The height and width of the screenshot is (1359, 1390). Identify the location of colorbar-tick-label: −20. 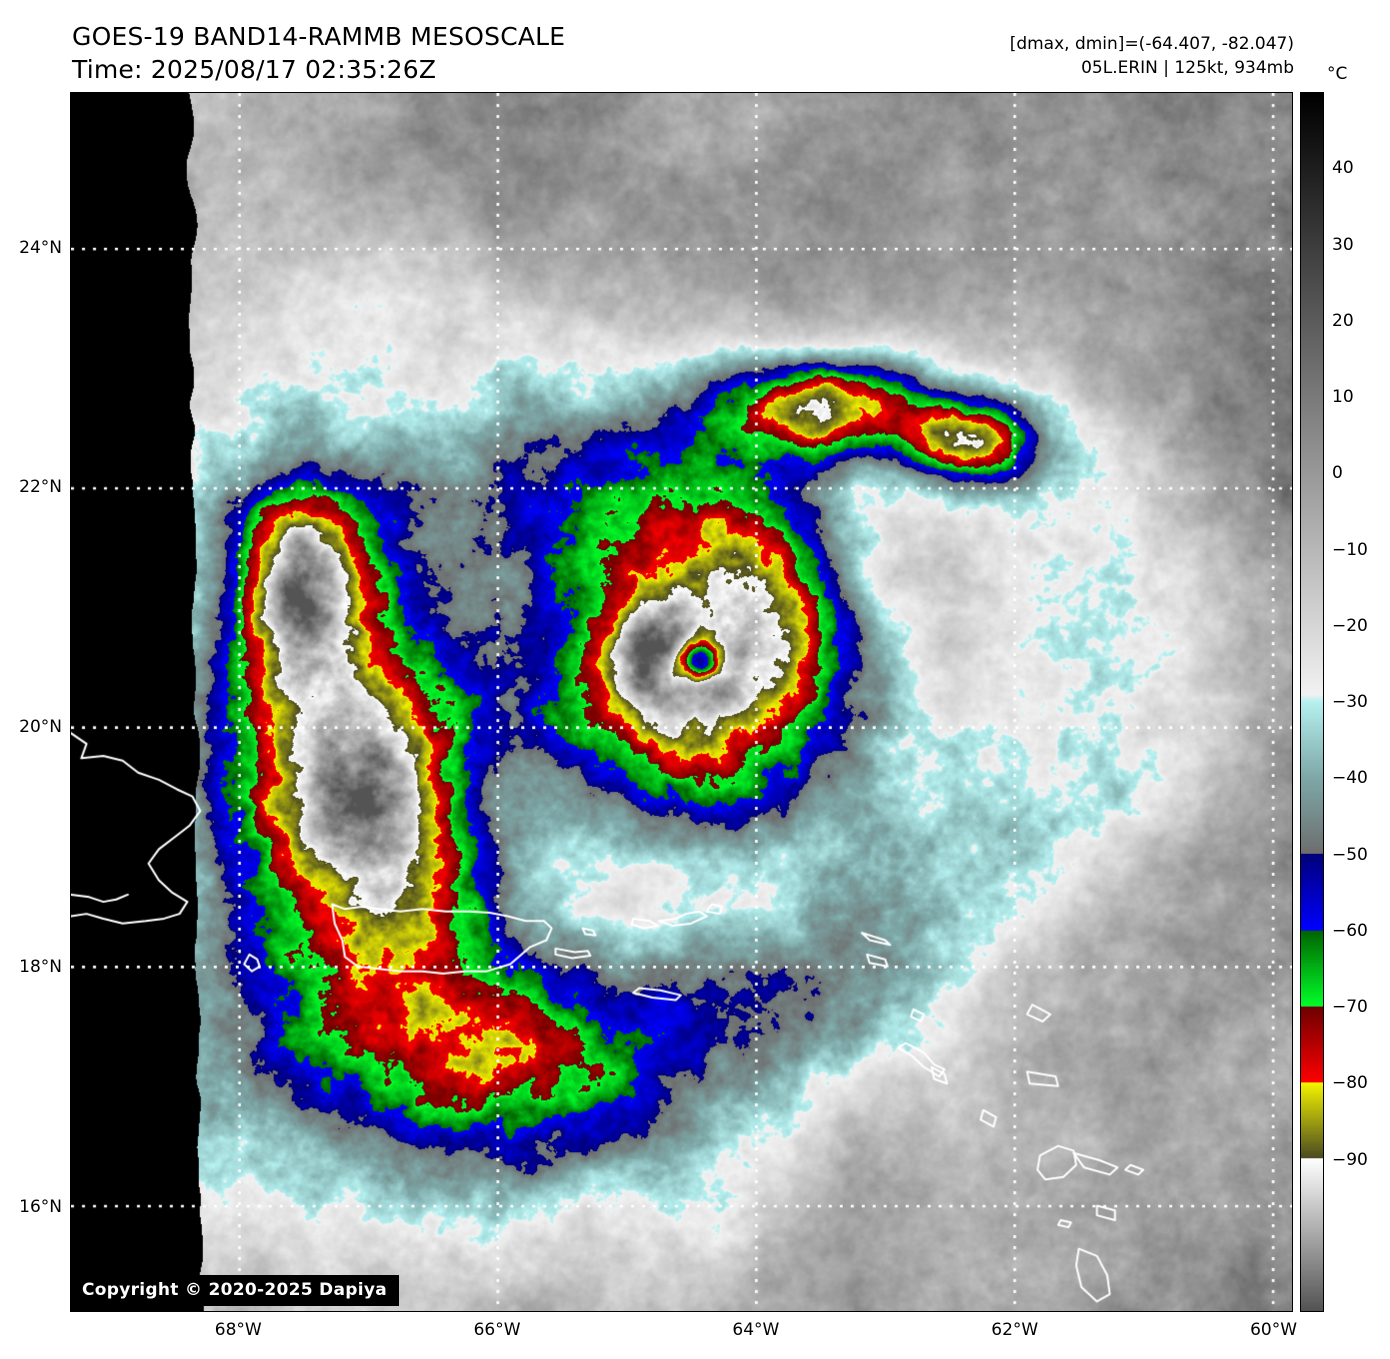
(1350, 625).